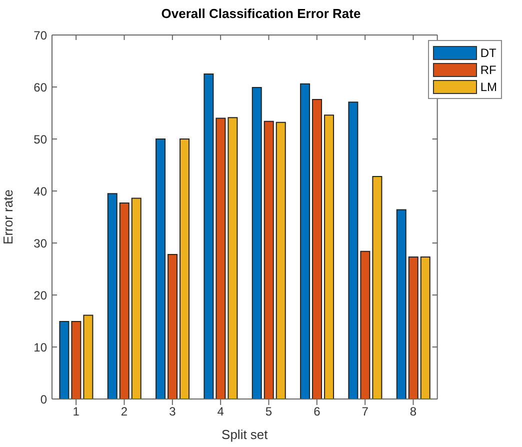  Describe the element at coordinates (41, 139) in the screenshot. I see `y-tick-label: 50` at that location.